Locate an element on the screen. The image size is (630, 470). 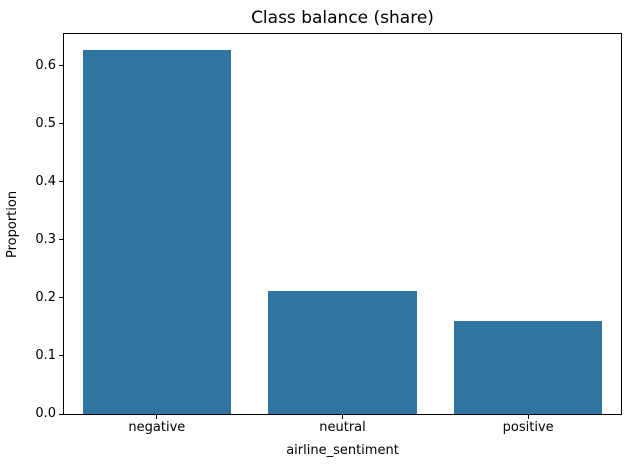
y-tick-label: 0.5 is located at coordinates (45, 123).